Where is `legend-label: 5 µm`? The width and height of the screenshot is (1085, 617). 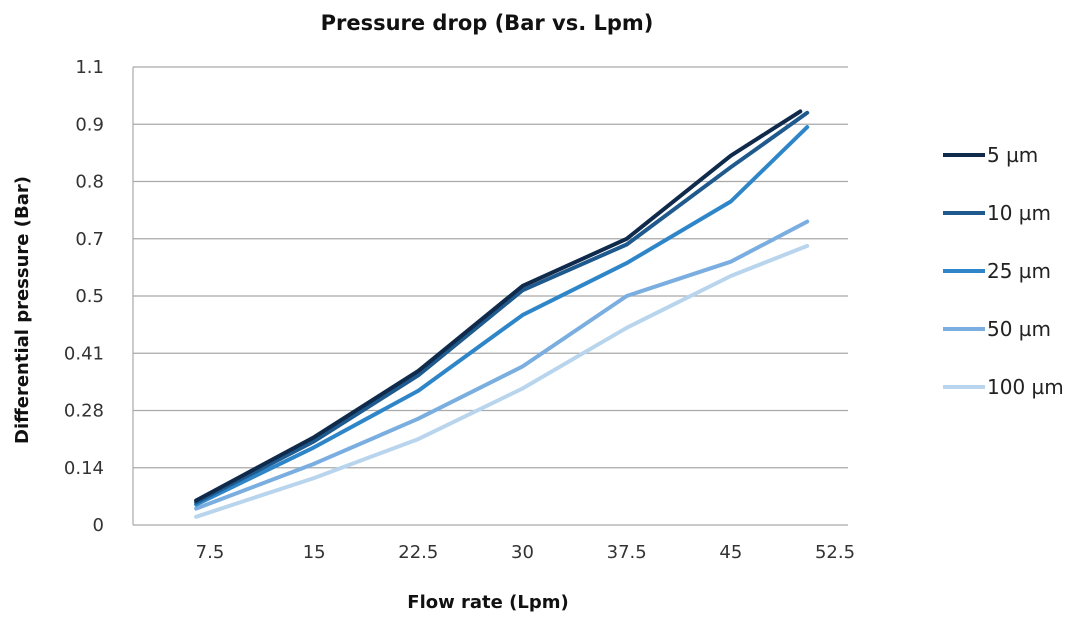 legend-label: 5 µm is located at coordinates (1012, 155).